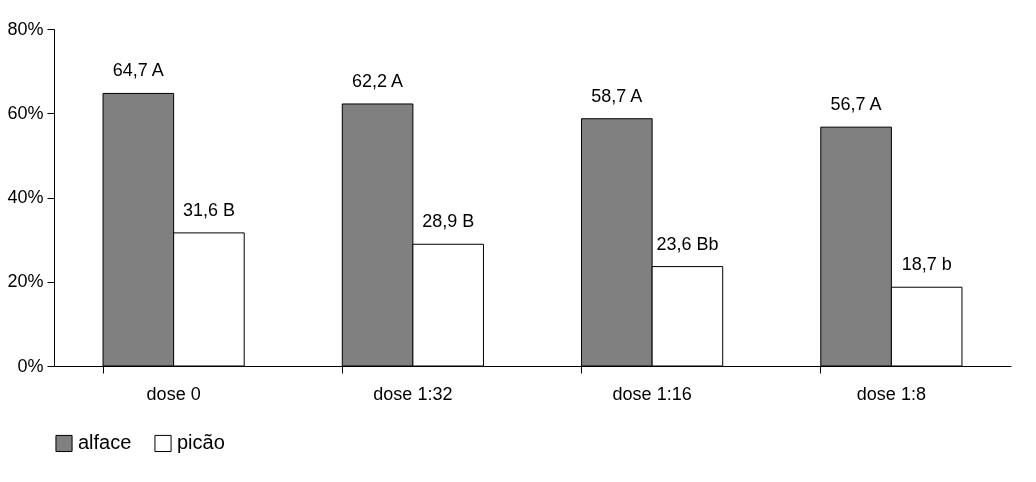  I want to click on y-tick-label: 0%, so click(30, 365).